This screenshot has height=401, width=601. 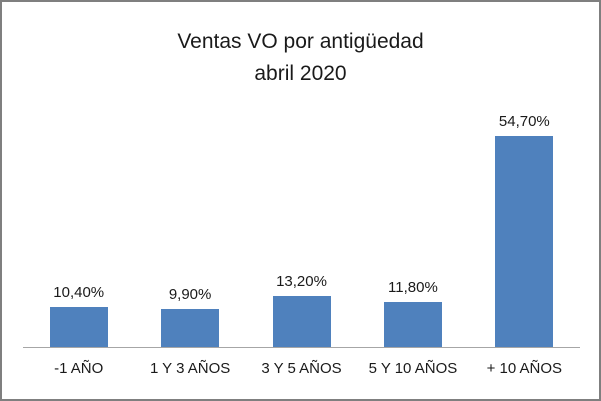 I want to click on bar-slot: 13,20%, so click(x=301, y=310).